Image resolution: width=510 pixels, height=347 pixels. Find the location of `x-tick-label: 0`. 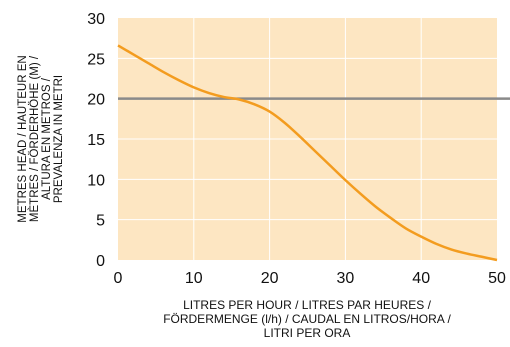

x-tick-label: 0 is located at coordinates (118, 278).